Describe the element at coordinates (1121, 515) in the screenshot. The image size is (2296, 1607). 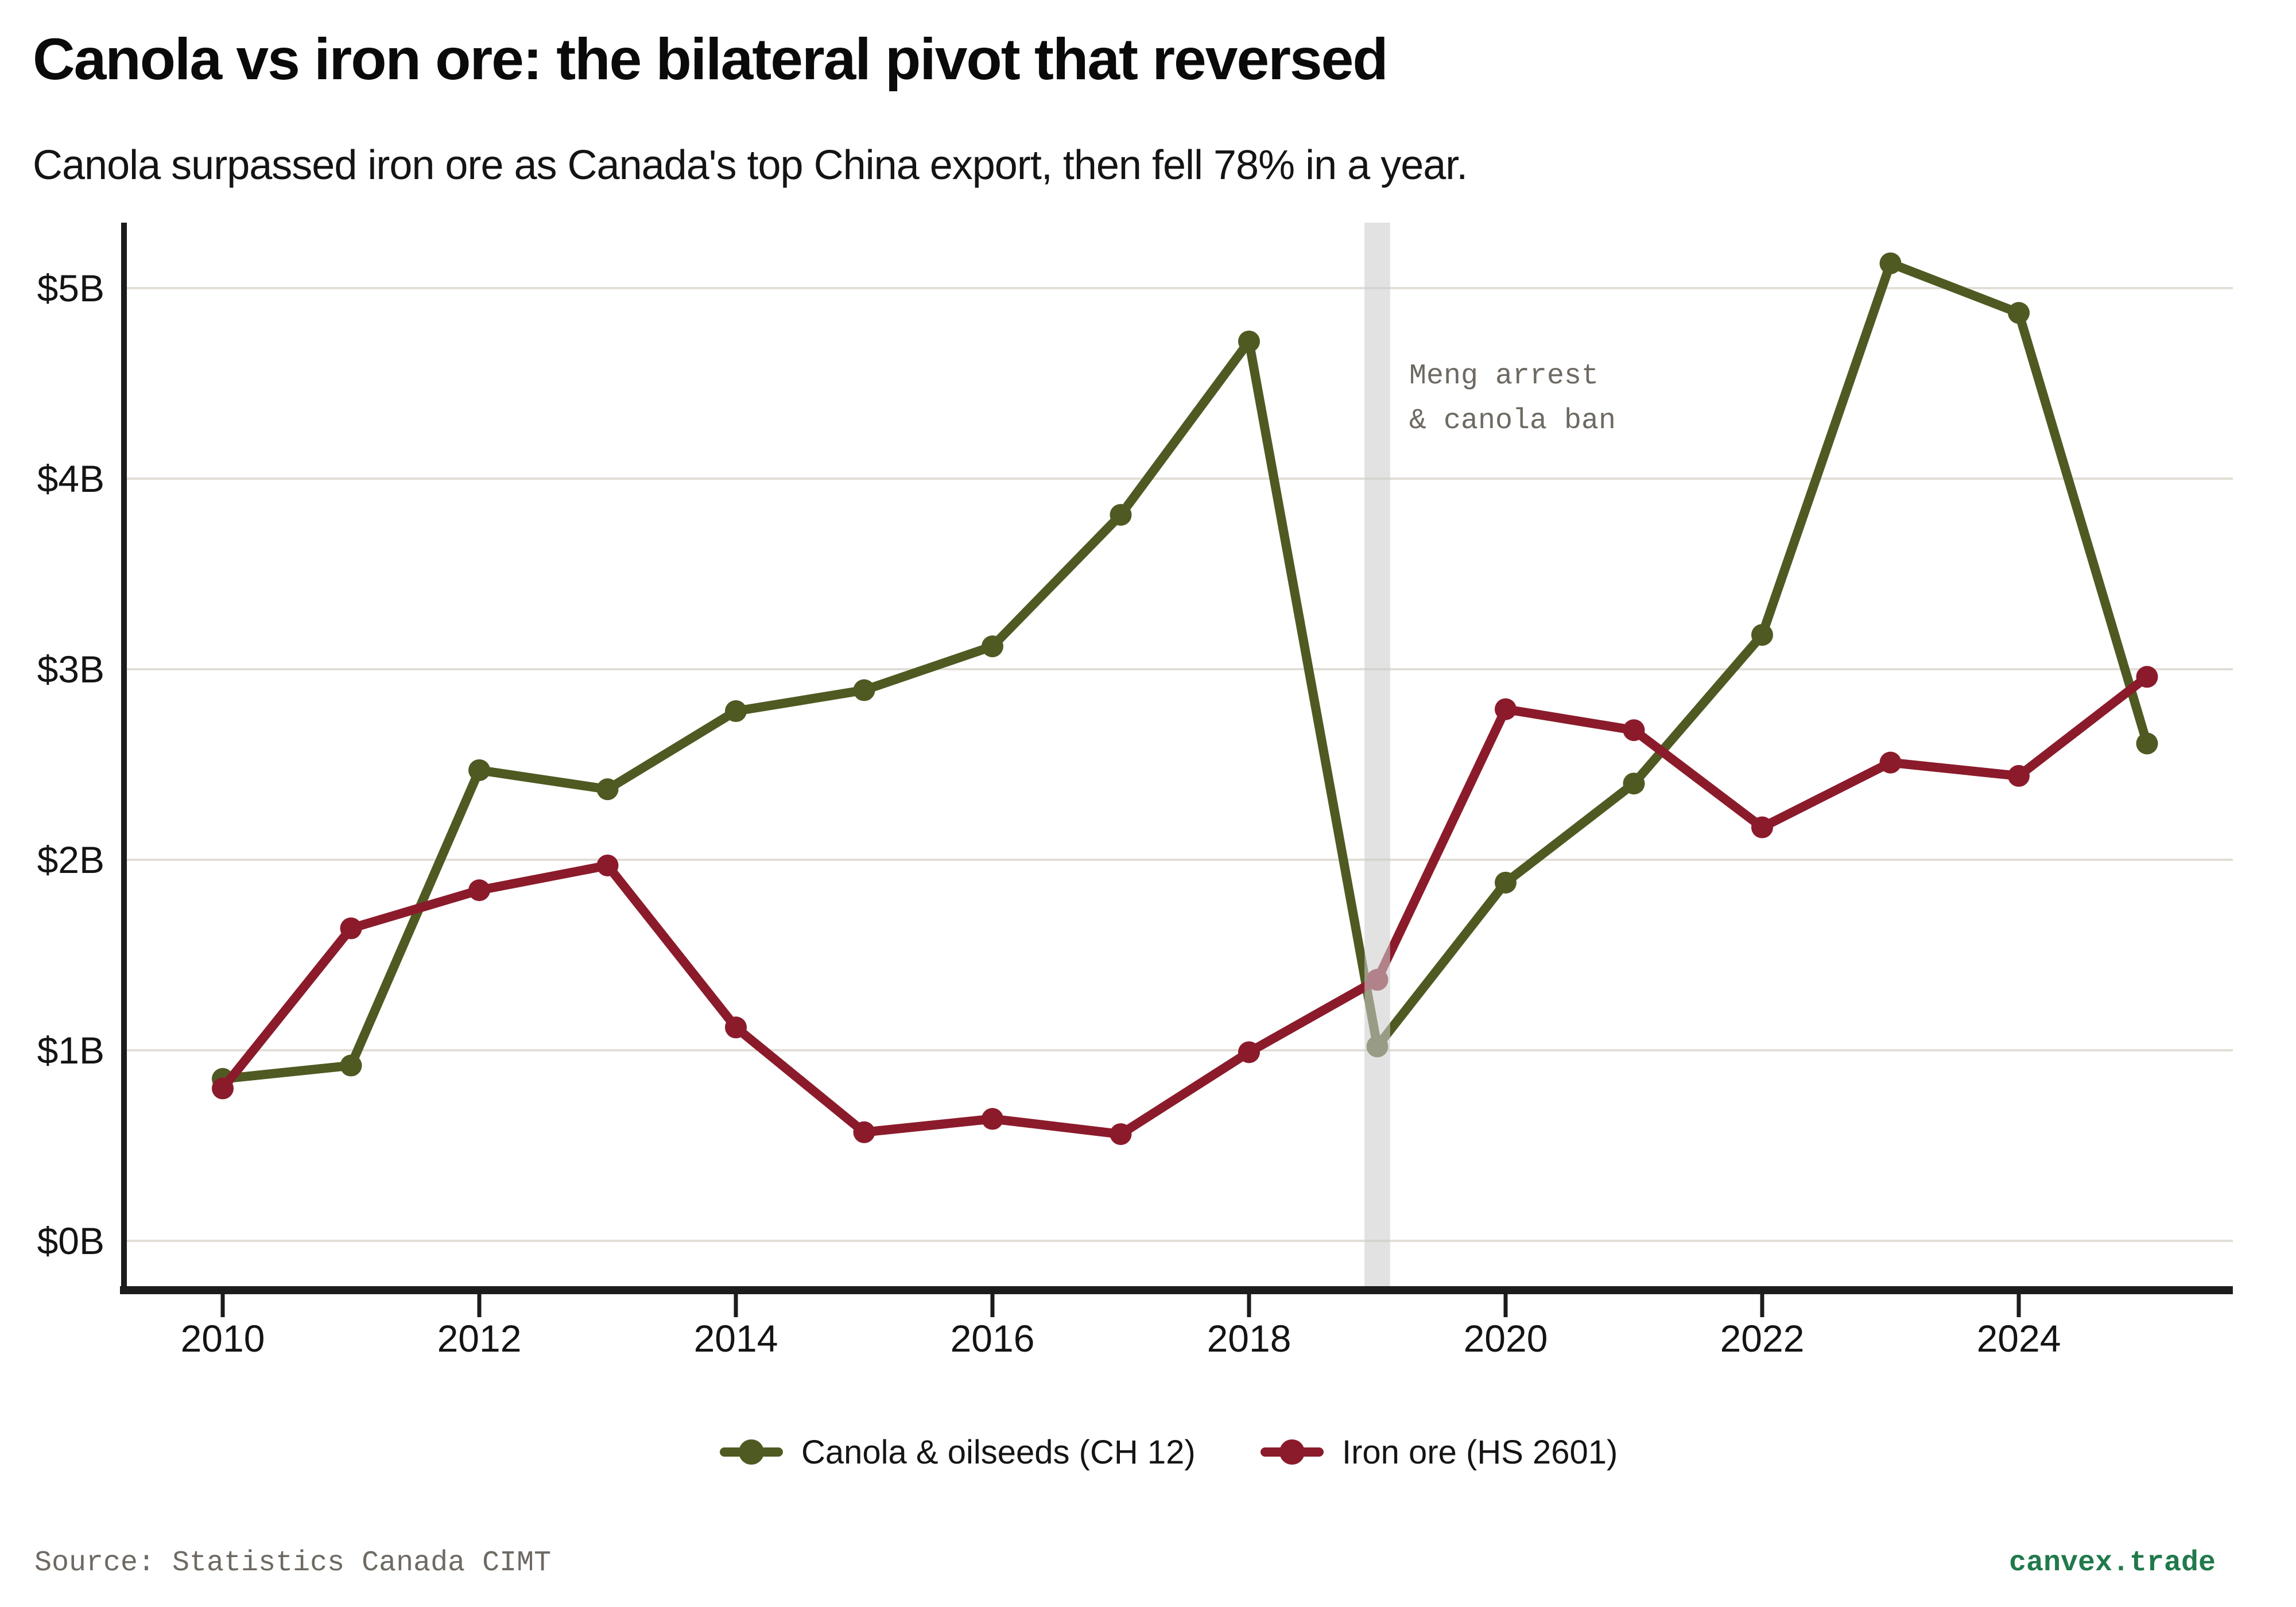
I see `canola-point-2017` at that location.